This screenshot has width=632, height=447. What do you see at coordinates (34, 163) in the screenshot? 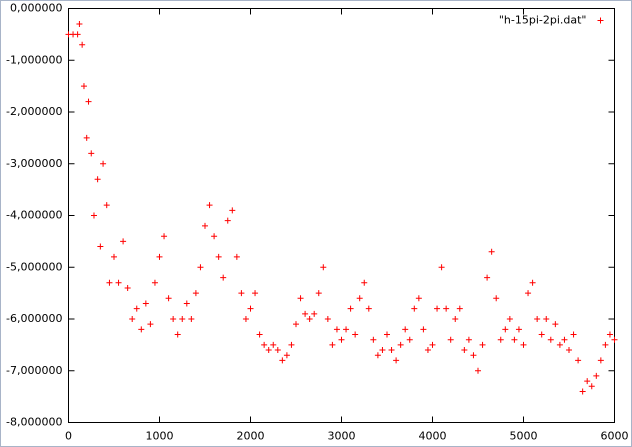
I see `y-tick-label: -3,000000` at bounding box center [34, 163].